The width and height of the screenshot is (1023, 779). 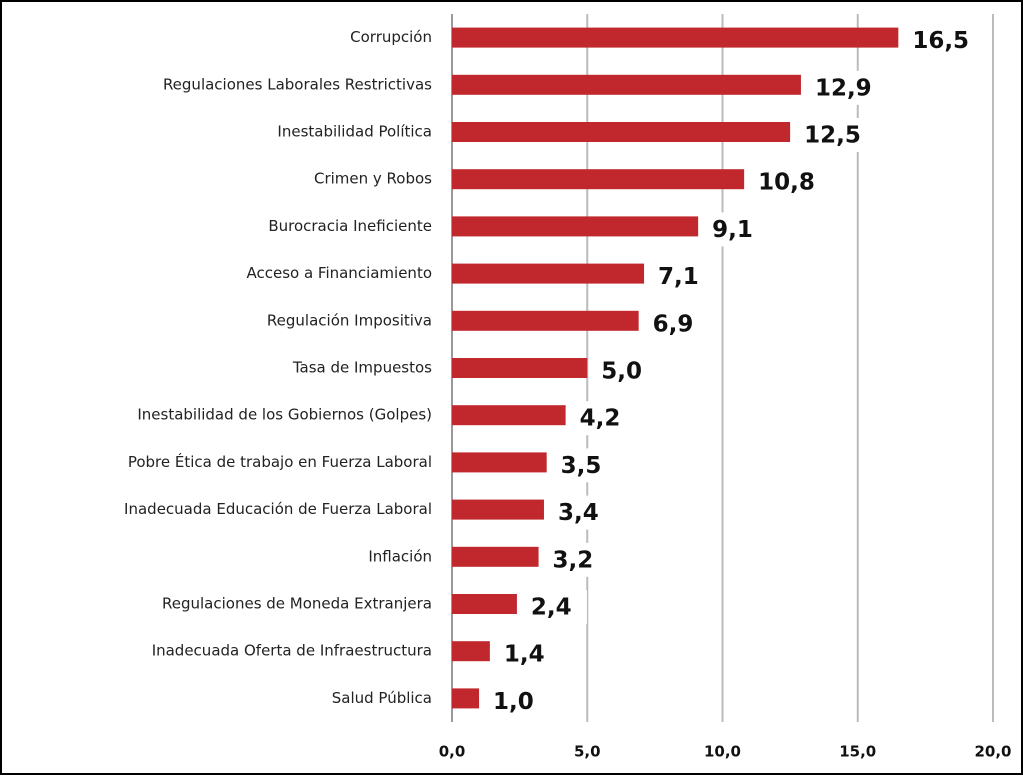 I want to click on value-label: 1,4, so click(x=524, y=655).